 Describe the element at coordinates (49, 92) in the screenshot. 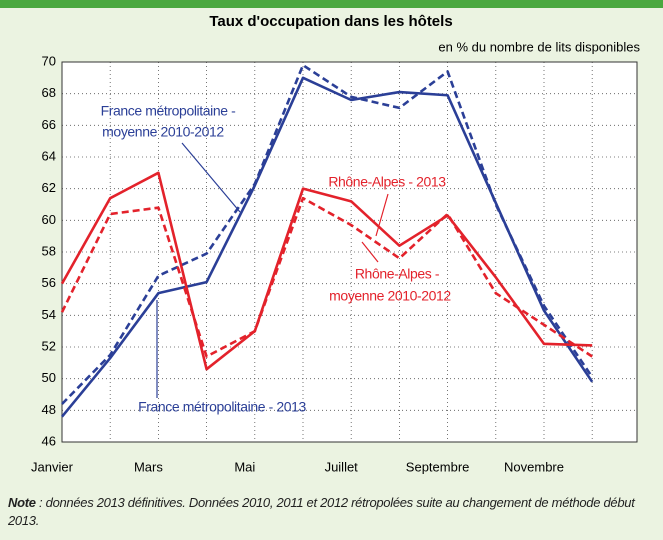

I see `y-tick-label: 68` at that location.